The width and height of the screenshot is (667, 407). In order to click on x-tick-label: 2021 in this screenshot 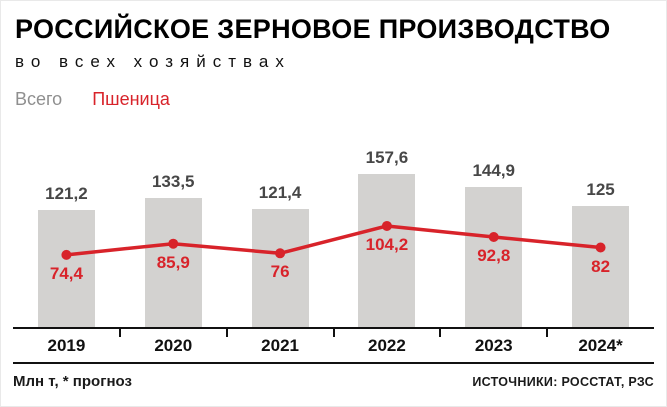, I will do `click(280, 345)`.